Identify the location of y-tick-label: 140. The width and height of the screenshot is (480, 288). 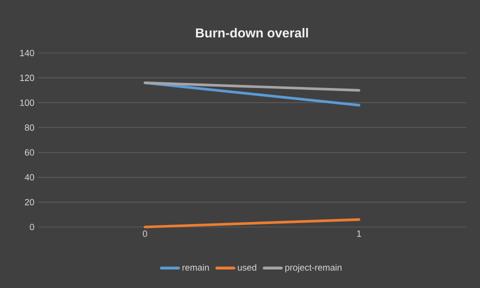
(27, 53).